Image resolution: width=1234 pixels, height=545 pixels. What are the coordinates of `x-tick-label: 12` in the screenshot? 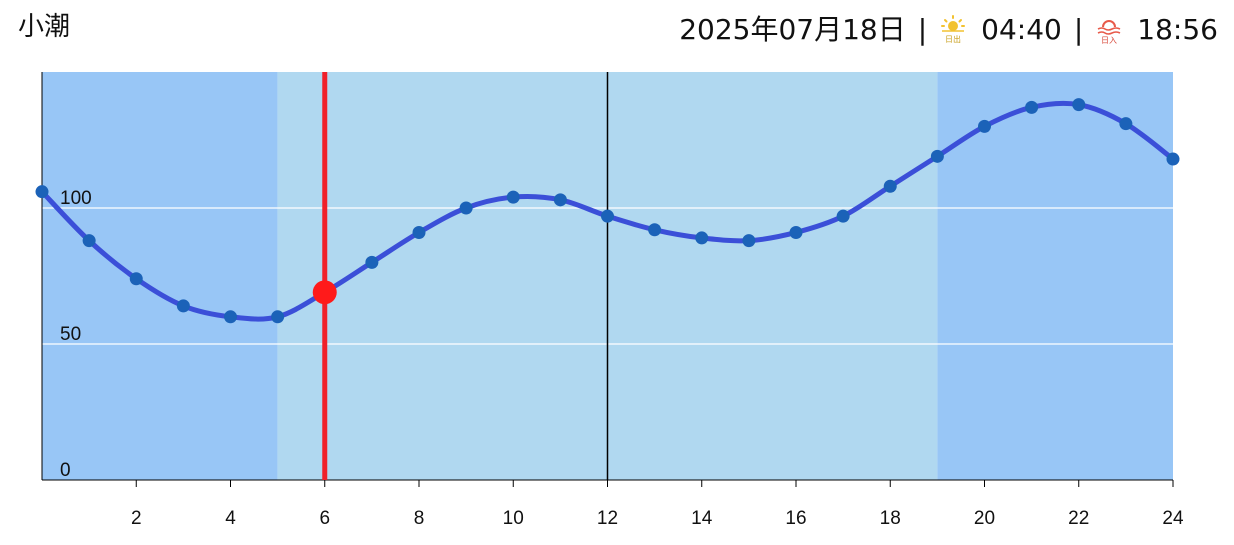 It's located at (607, 518).